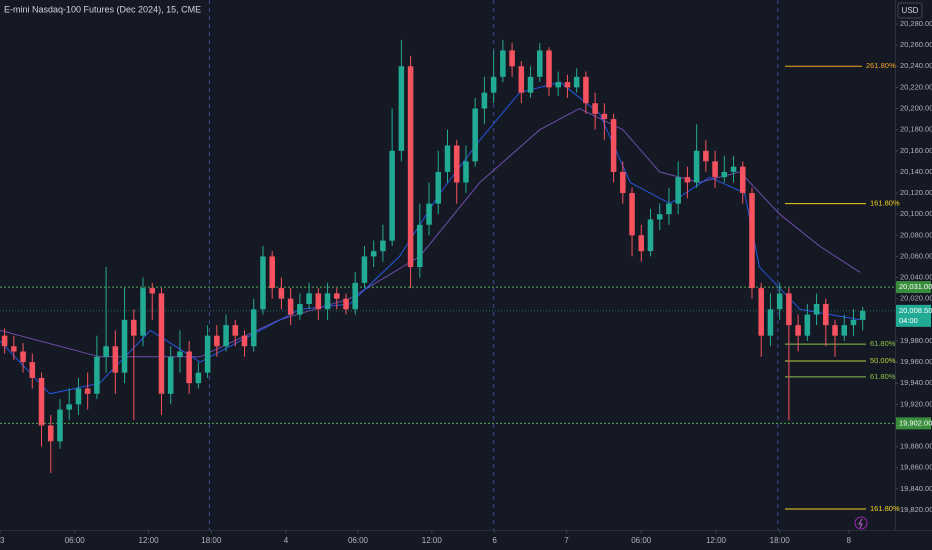 Image resolution: width=932 pixels, height=550 pixels. What do you see at coordinates (916, 171) in the screenshot?
I see `y-tick-label: 20,140.00` at bounding box center [916, 171].